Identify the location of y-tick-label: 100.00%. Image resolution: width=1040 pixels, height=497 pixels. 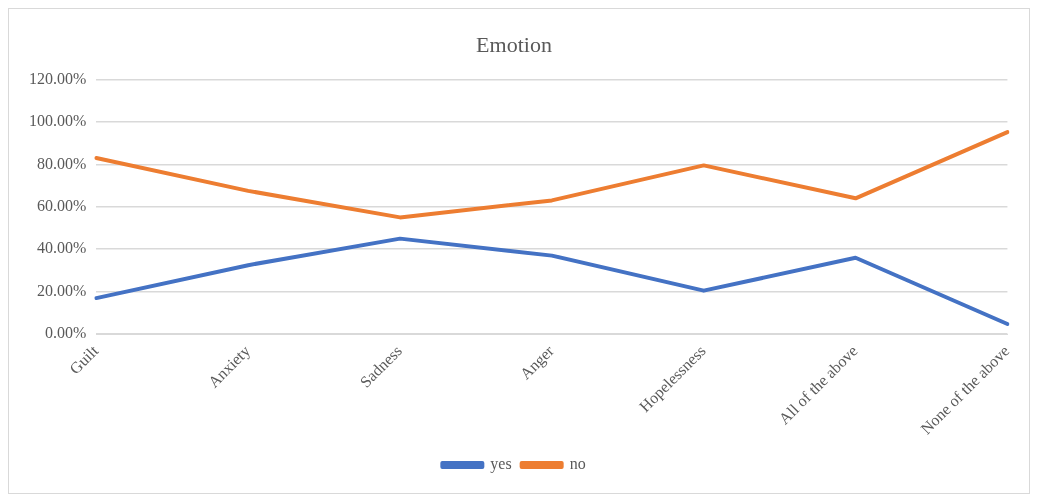
(58, 121).